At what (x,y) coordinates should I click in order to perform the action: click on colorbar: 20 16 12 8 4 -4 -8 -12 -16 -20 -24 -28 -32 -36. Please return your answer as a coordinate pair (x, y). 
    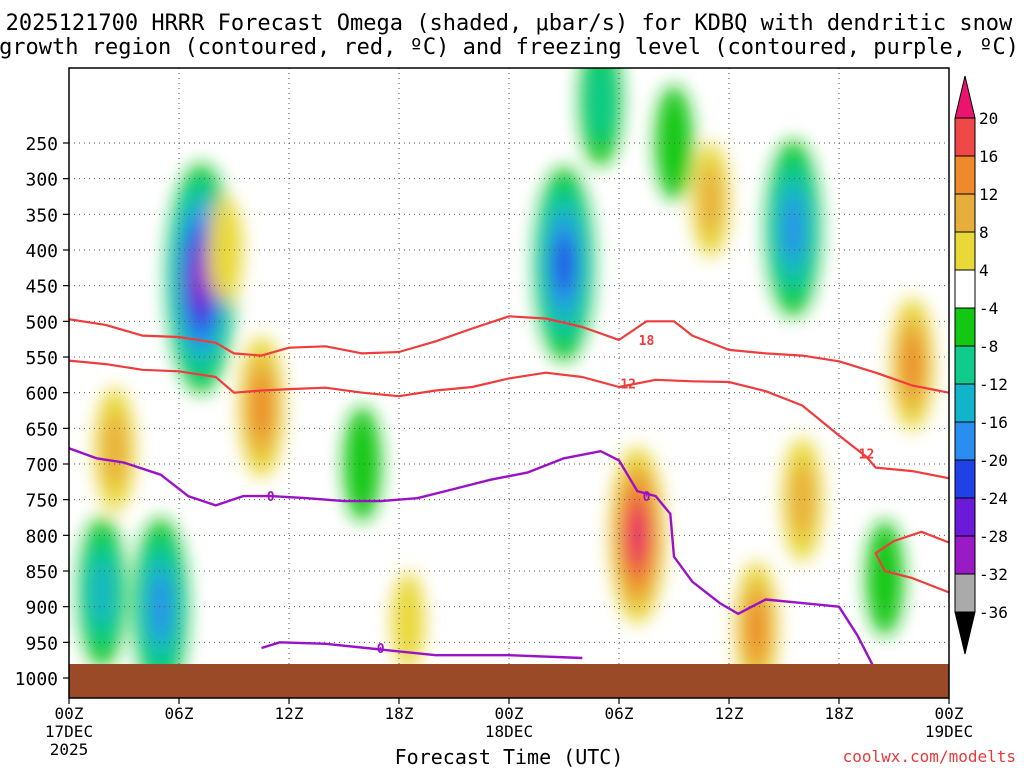
    Looking at the image, I should click on (981, 365).